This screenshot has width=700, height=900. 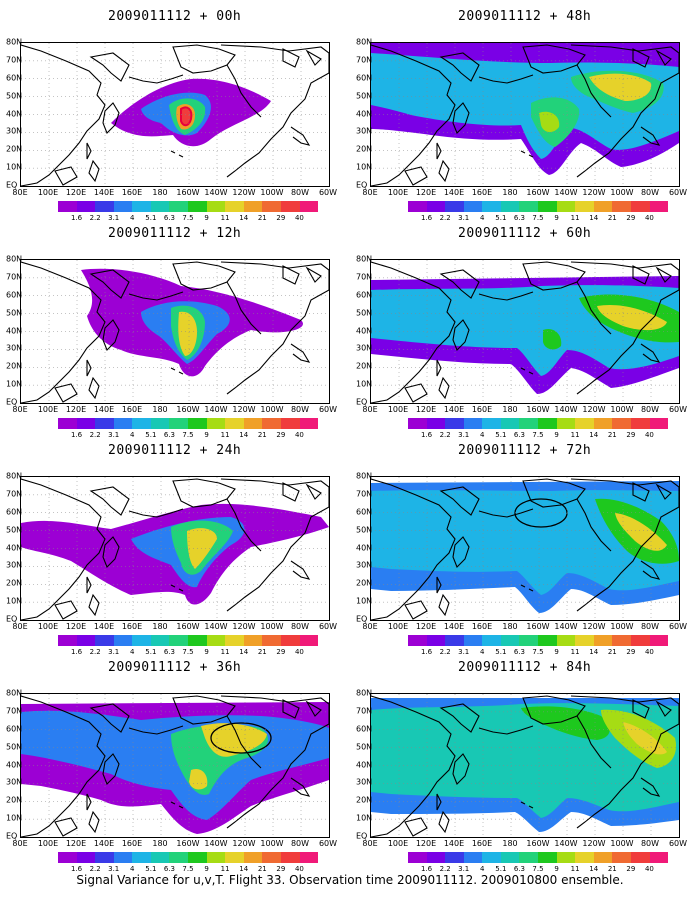 What do you see at coordinates (14, 149) in the screenshot?
I see `lat-label: 20N` at bounding box center [14, 149].